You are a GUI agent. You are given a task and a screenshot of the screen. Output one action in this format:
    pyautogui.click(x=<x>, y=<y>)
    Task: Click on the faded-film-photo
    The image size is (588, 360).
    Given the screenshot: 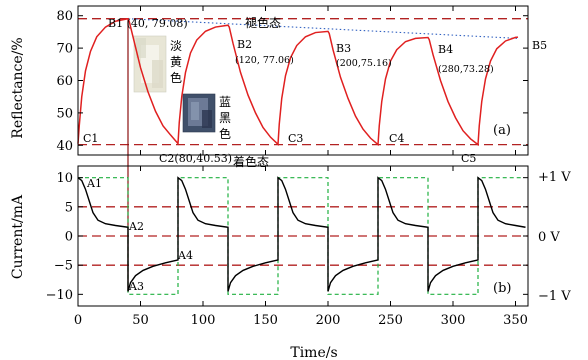 What is the action you would take?
    pyautogui.click(x=150, y=64)
    